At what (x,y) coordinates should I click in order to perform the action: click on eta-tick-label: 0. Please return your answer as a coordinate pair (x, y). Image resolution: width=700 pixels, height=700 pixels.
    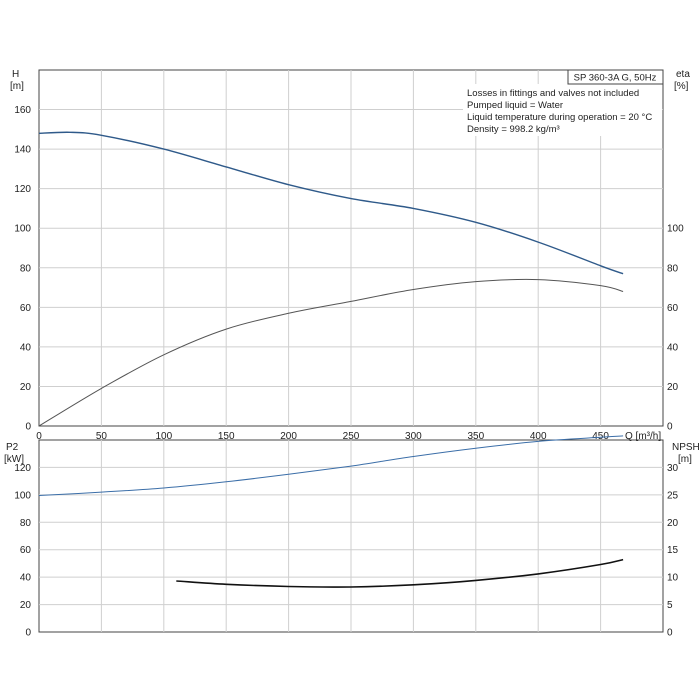
    Looking at the image, I should click on (670, 427).